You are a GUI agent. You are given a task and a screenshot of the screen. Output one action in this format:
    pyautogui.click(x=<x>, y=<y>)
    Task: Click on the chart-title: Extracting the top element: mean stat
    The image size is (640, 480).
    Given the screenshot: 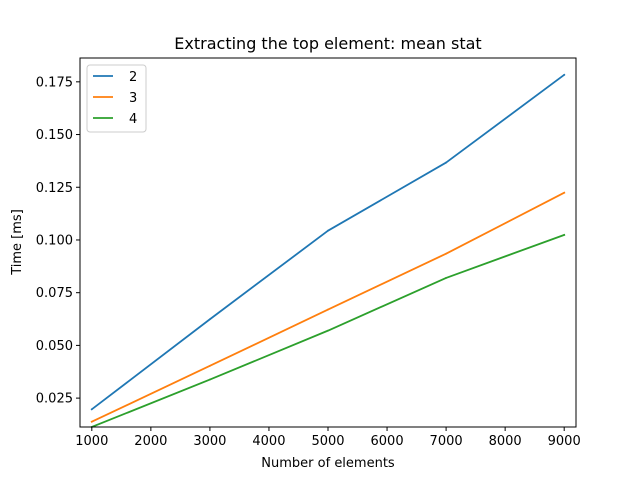 What is the action you would take?
    pyautogui.click(x=327, y=43)
    